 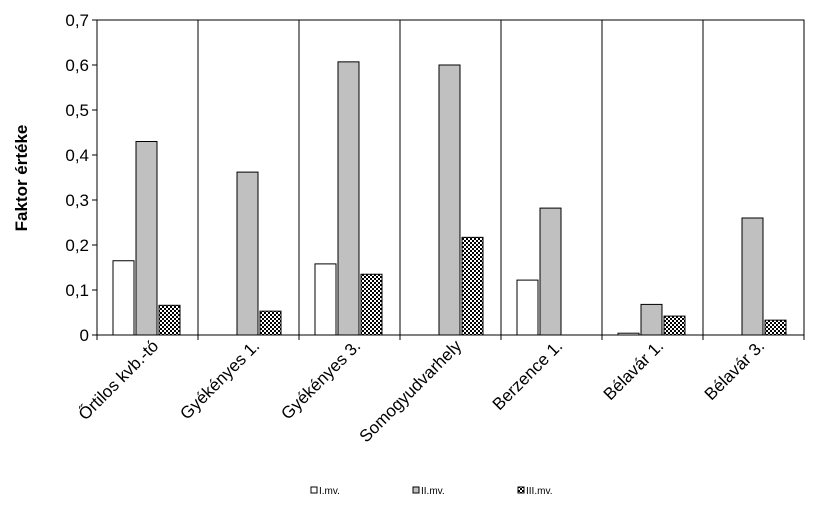 I want to click on x-tick-label: Gyékényes 3., so click(x=320, y=379).